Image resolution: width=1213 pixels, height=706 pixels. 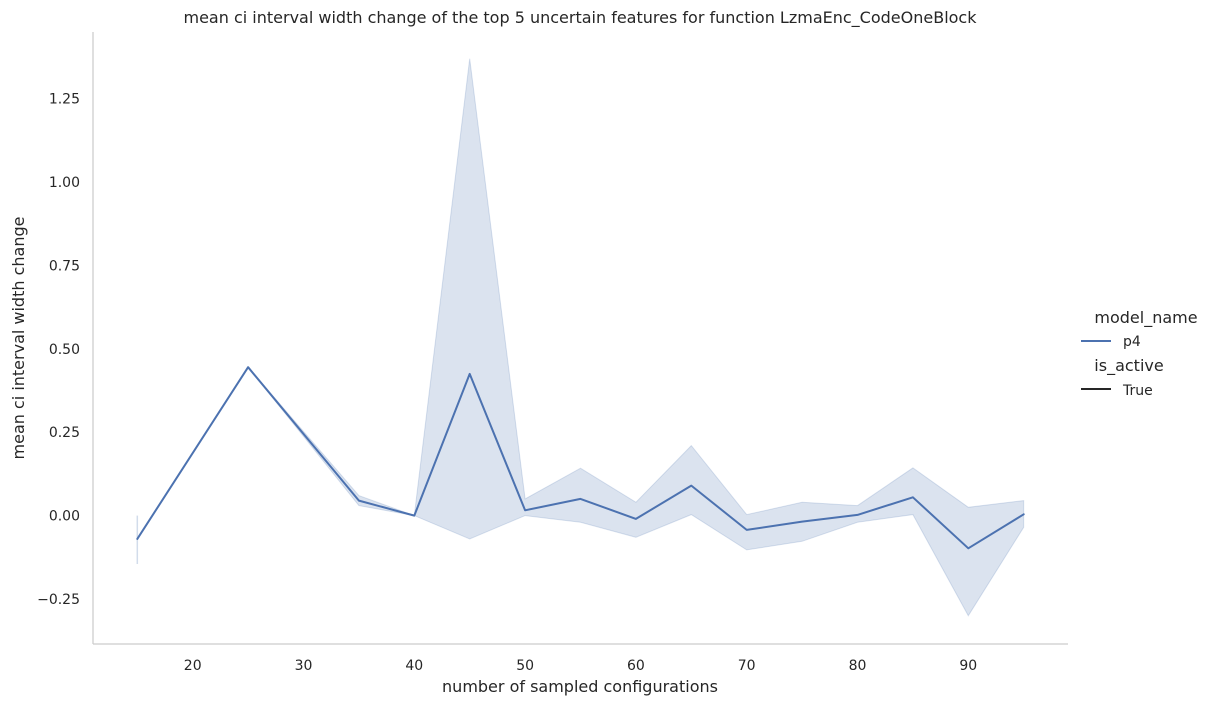 What do you see at coordinates (64, 517) in the screenshot?
I see `y-tick-label: 0.00` at bounding box center [64, 517].